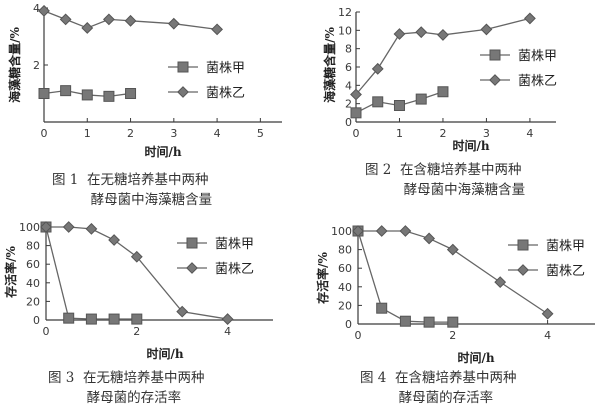 The image size is (602, 411). I want to click on chart-4-x-tick-label: 0, so click(358, 335).